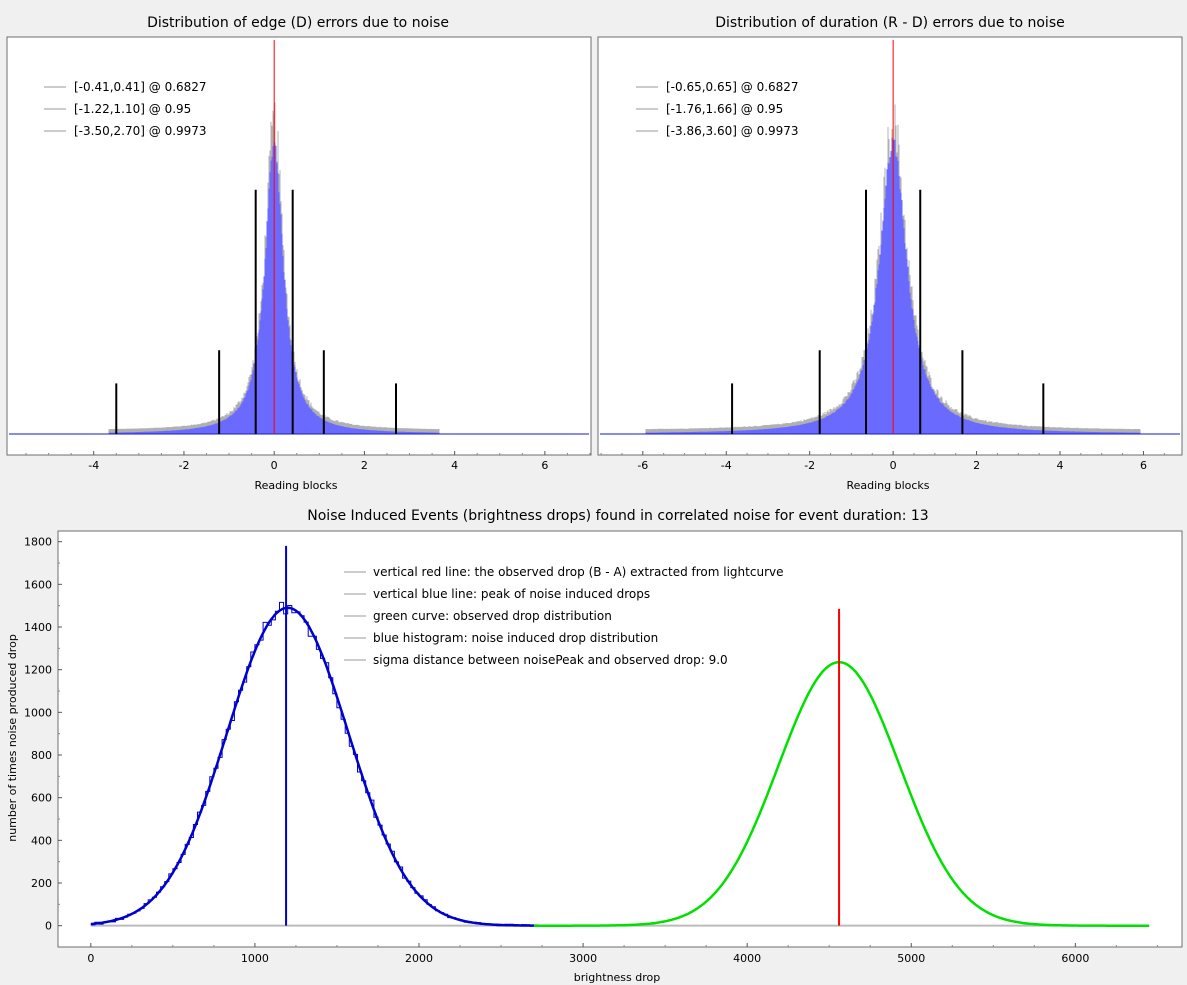 This screenshot has width=1187, height=985. Describe the element at coordinates (48, 926) in the screenshot. I see `y-tick-label: 0` at that location.